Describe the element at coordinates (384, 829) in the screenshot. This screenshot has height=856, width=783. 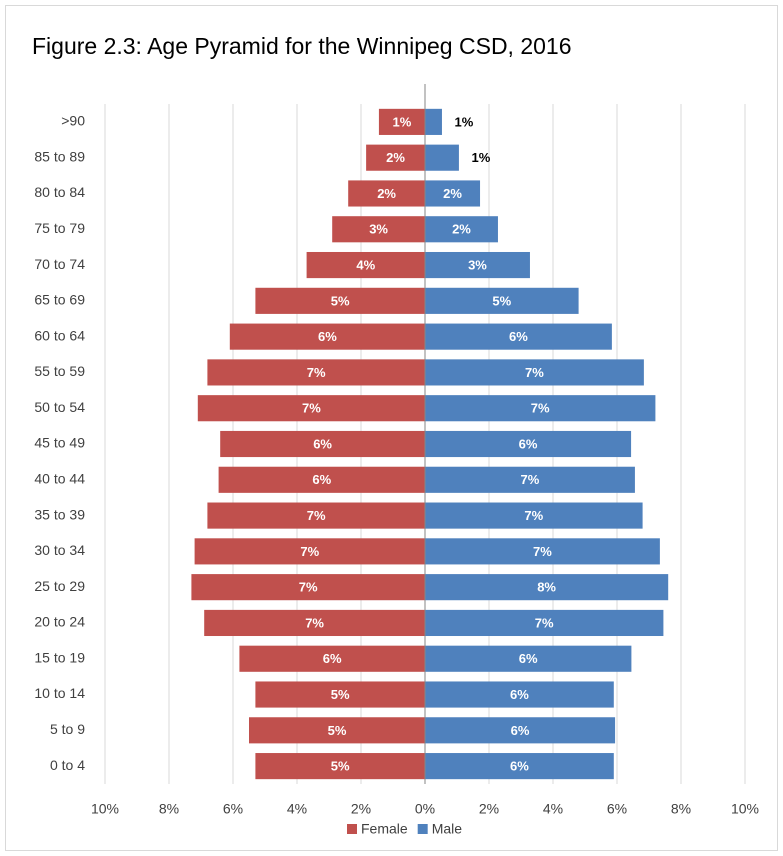
I see `legend-label: Female` at that location.